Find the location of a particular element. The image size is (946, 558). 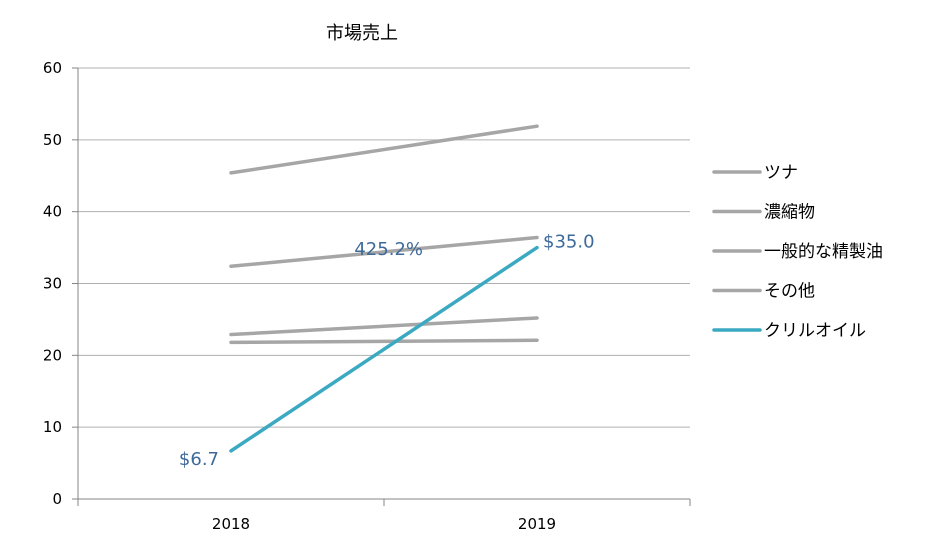

x-tick-label-2019: 2019 is located at coordinates (537, 524).